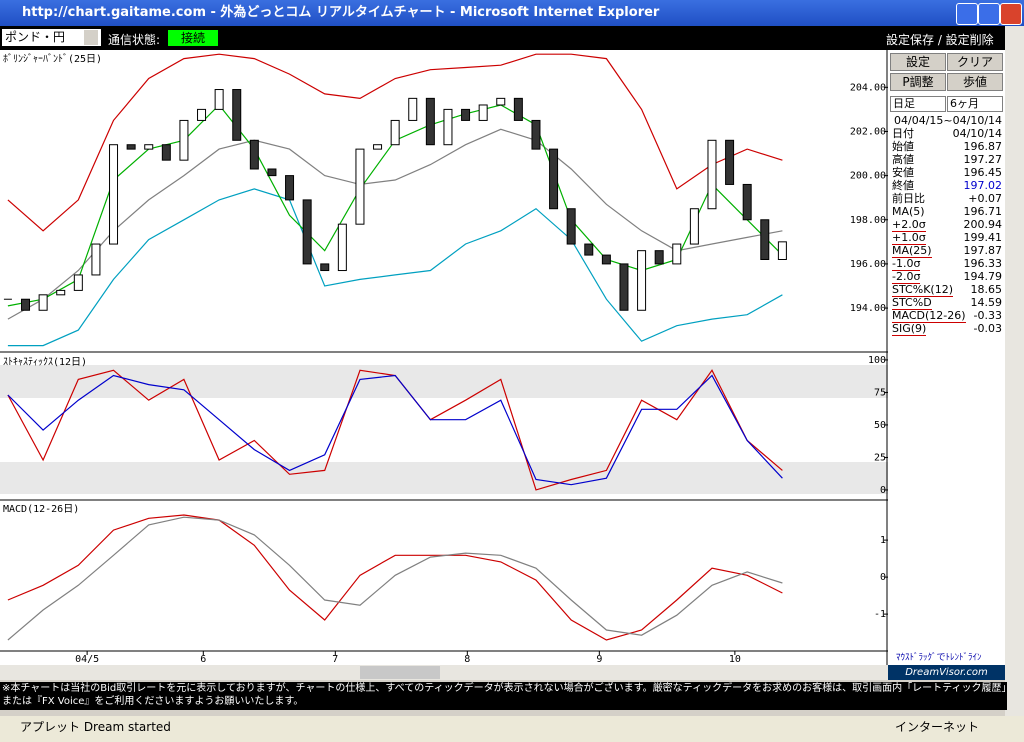  Describe the element at coordinates (940, 40) in the screenshot. I see `save-delete-link: 設定保存 / 設定削除` at that location.